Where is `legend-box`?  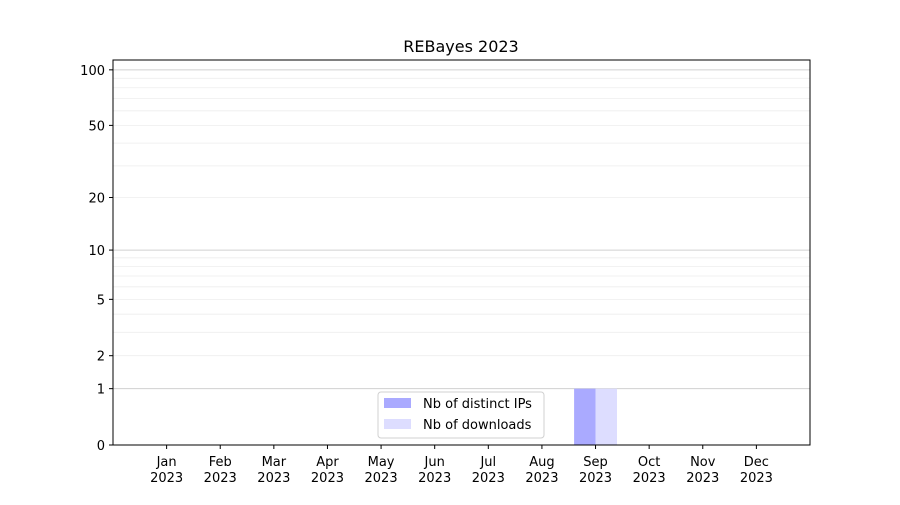 legend-box is located at coordinates (461, 415).